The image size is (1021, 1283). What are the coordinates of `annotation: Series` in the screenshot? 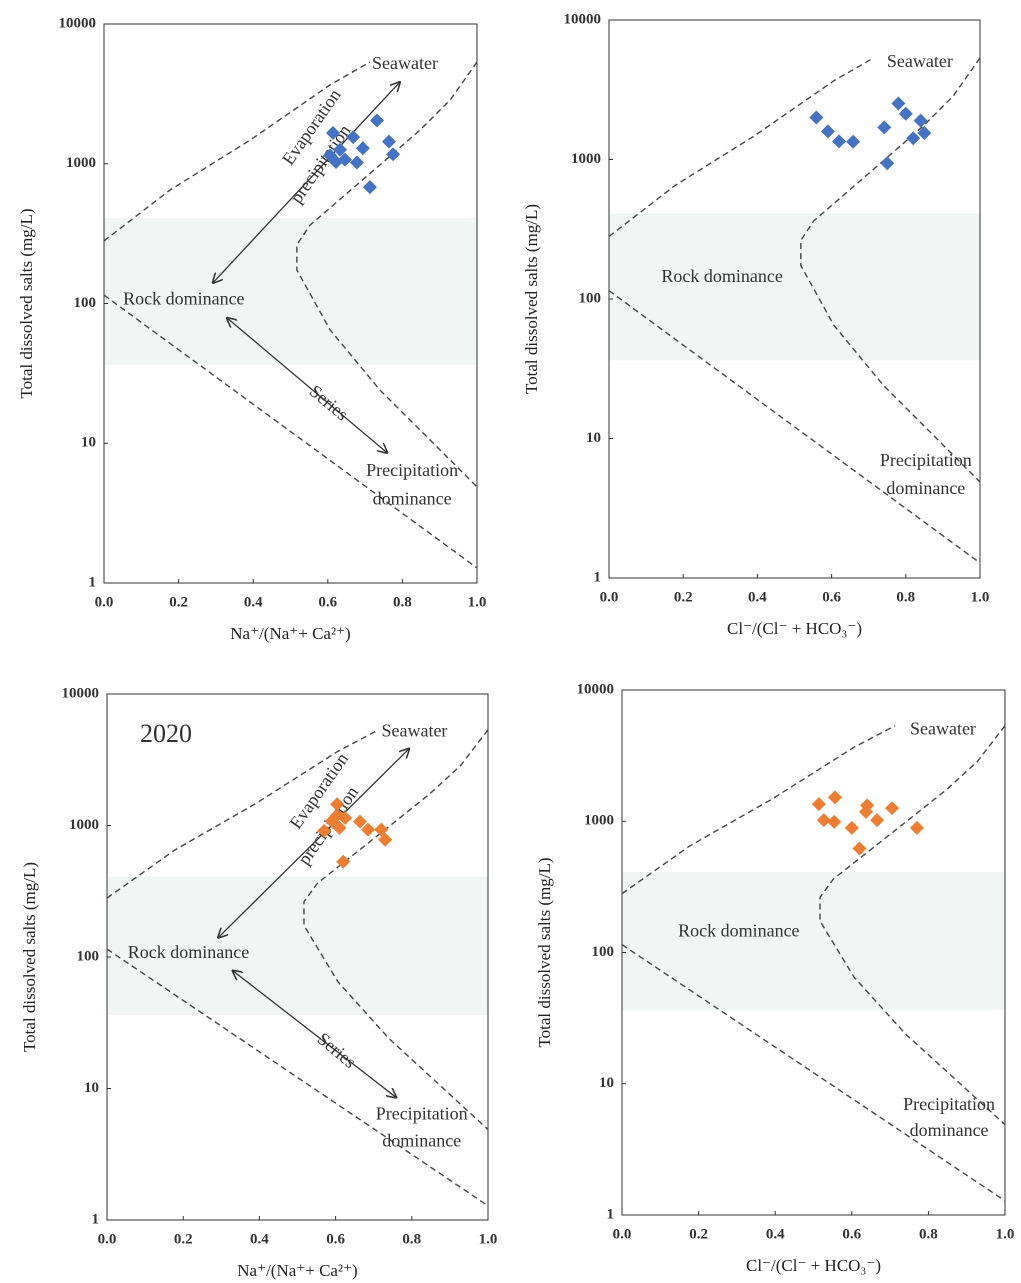 It's located at (337, 1050).